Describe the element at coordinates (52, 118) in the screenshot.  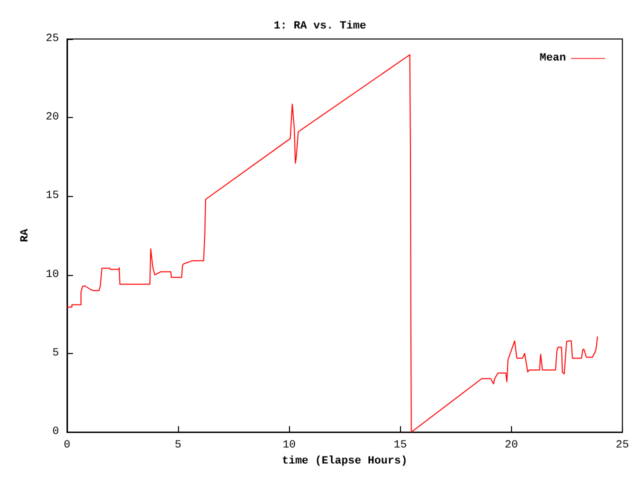
I see `y-tick-label: 20` at that location.